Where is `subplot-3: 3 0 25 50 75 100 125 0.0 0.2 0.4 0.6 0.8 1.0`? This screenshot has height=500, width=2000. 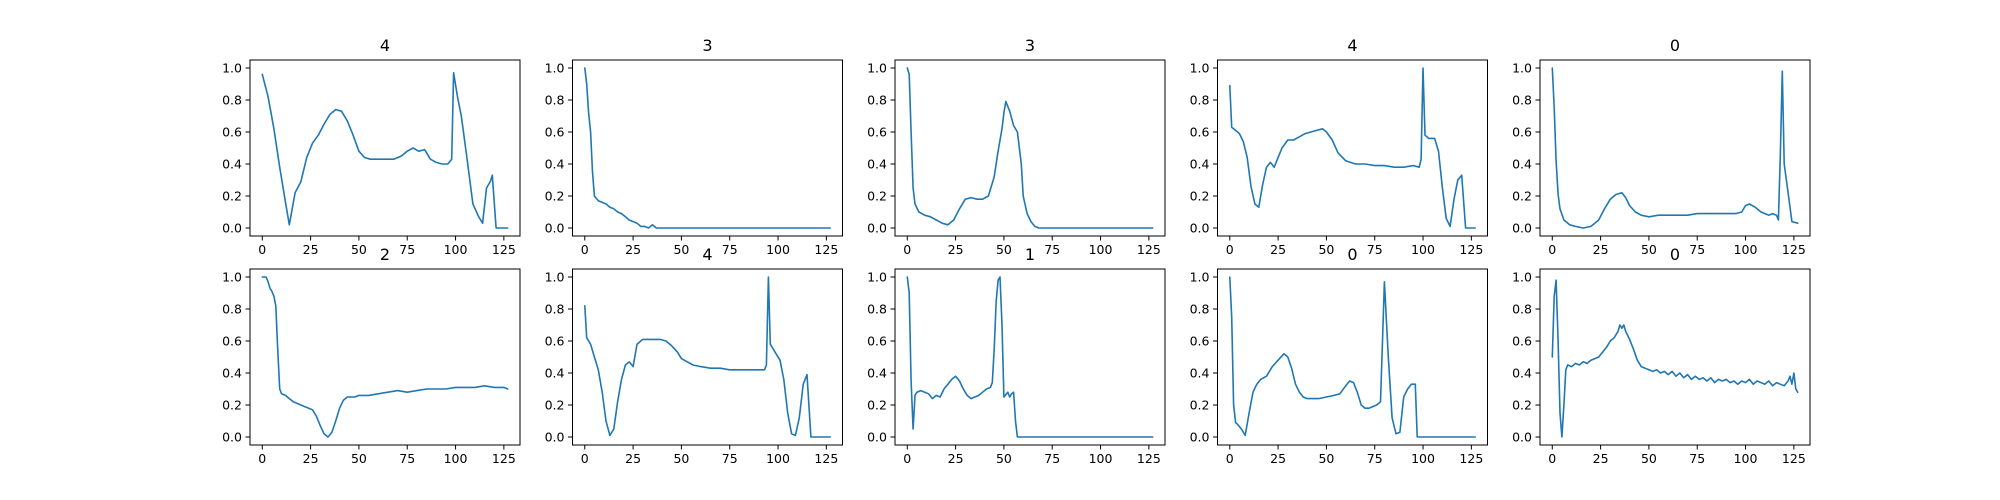
subplot-3: 3 0 25 50 75 100 125 0.0 0.2 0.4 0.6 0.8 1.0 is located at coordinates (1016, 146).